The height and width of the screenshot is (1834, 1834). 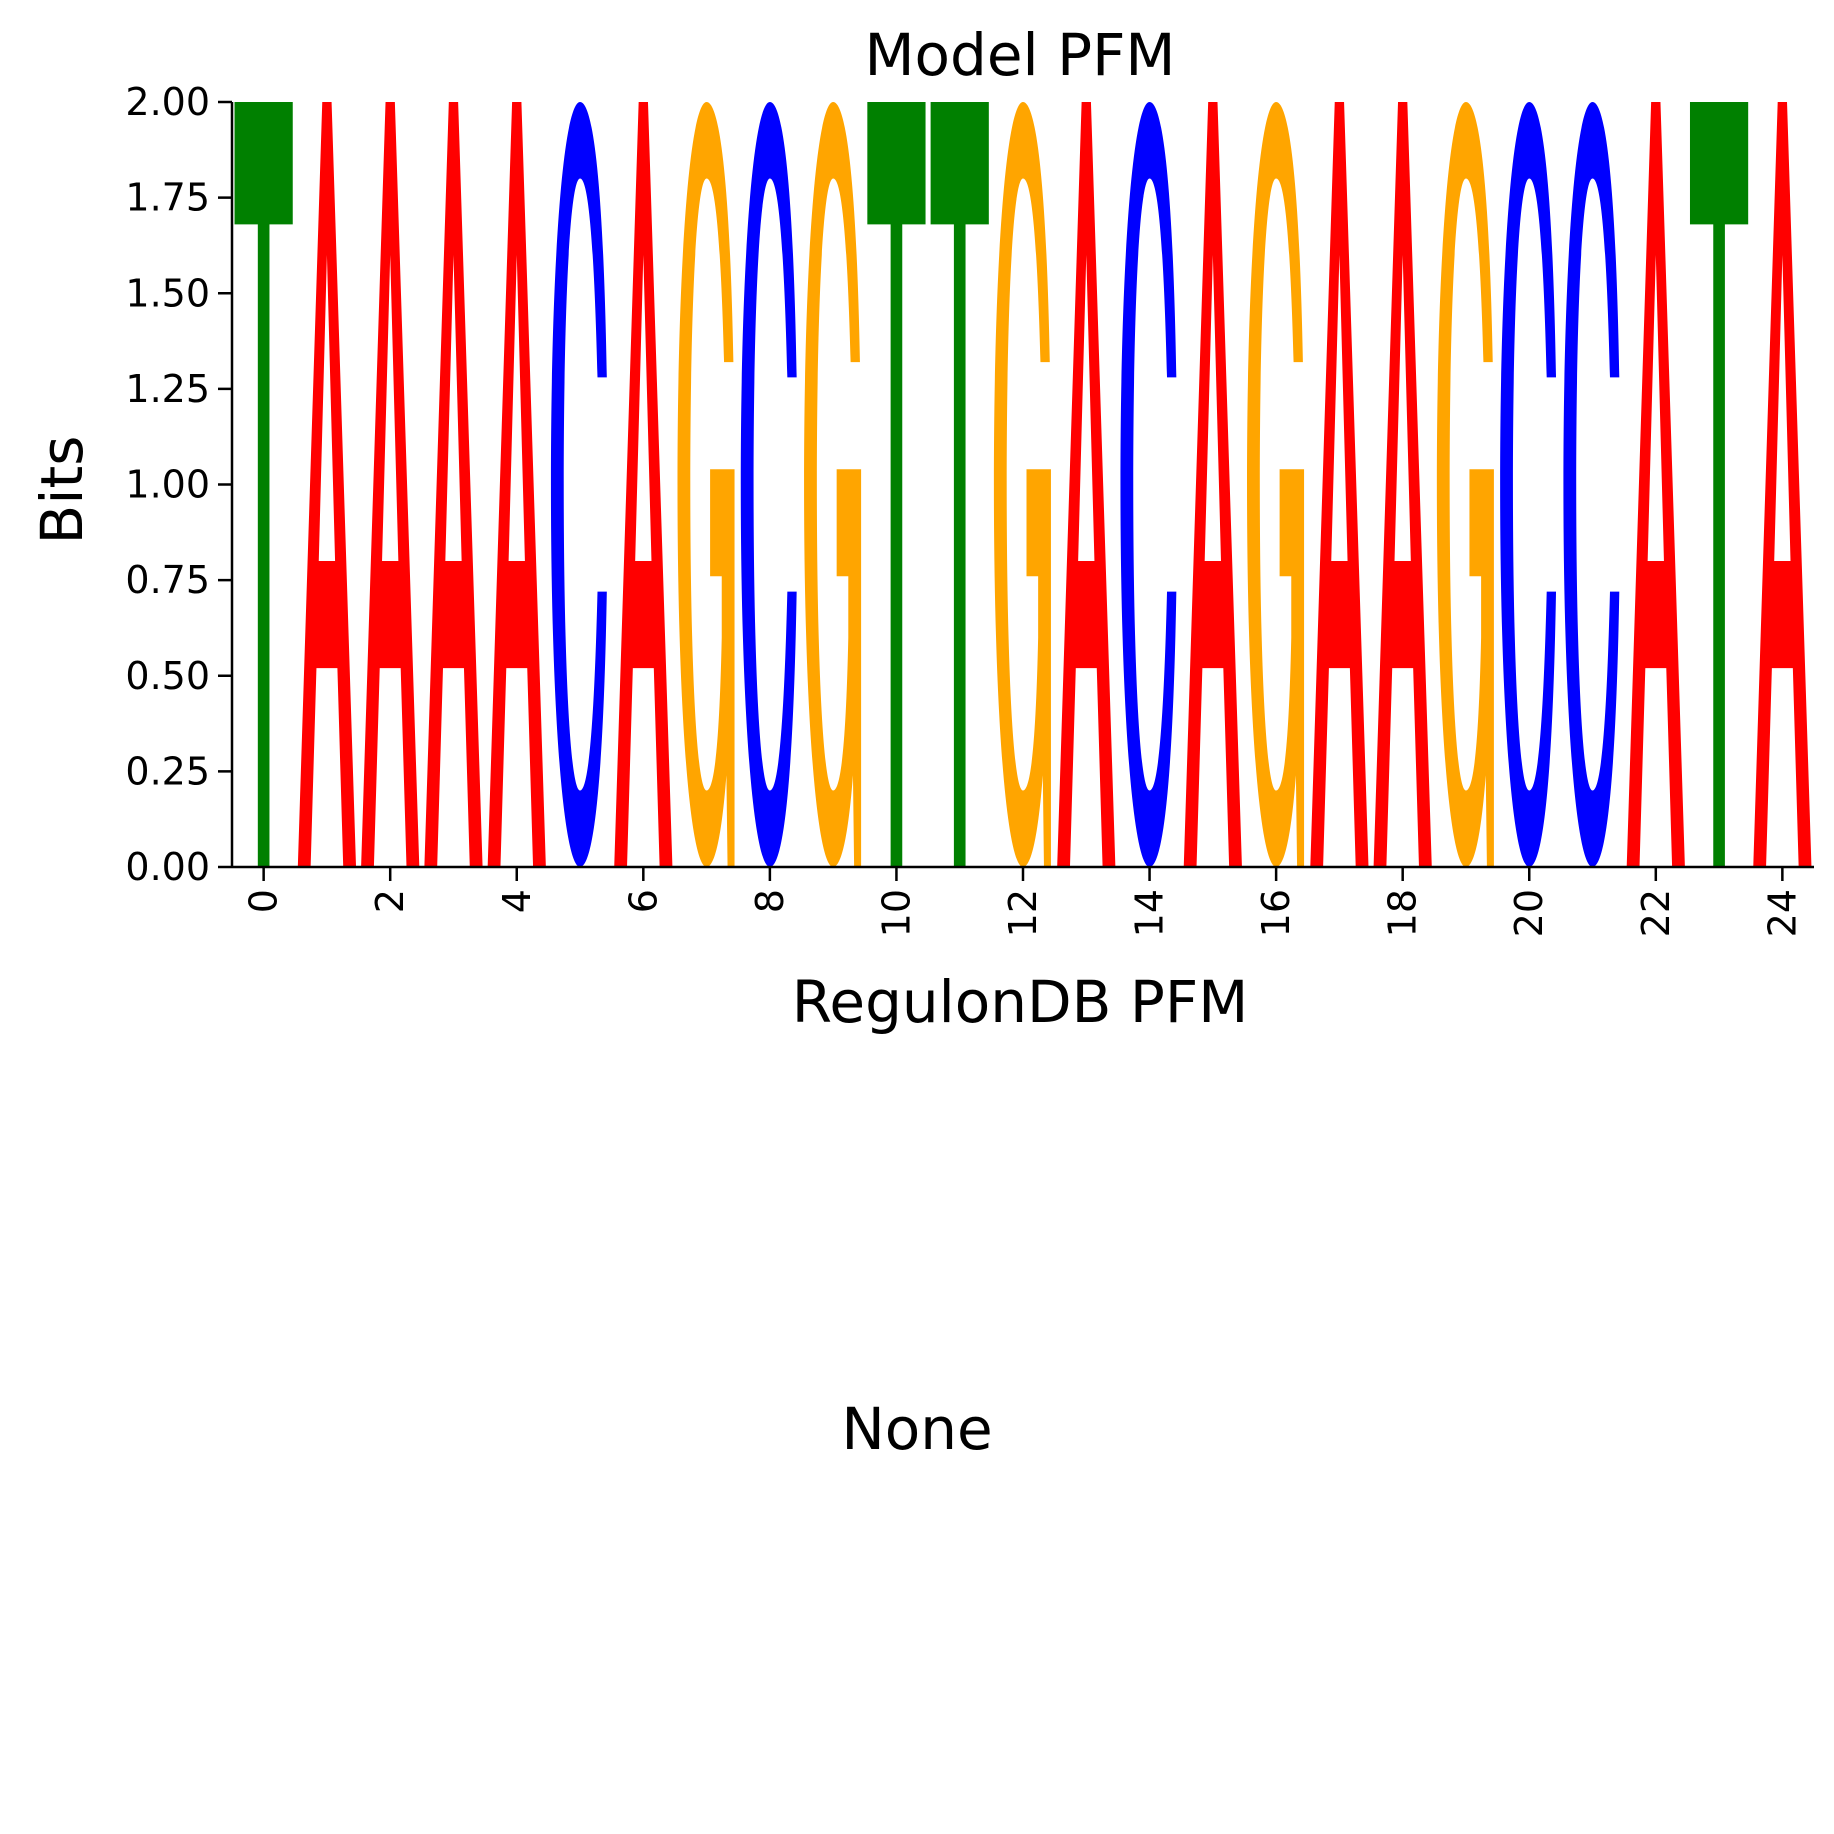 I want to click on x-tick-label: 12, so click(x=1023, y=913).